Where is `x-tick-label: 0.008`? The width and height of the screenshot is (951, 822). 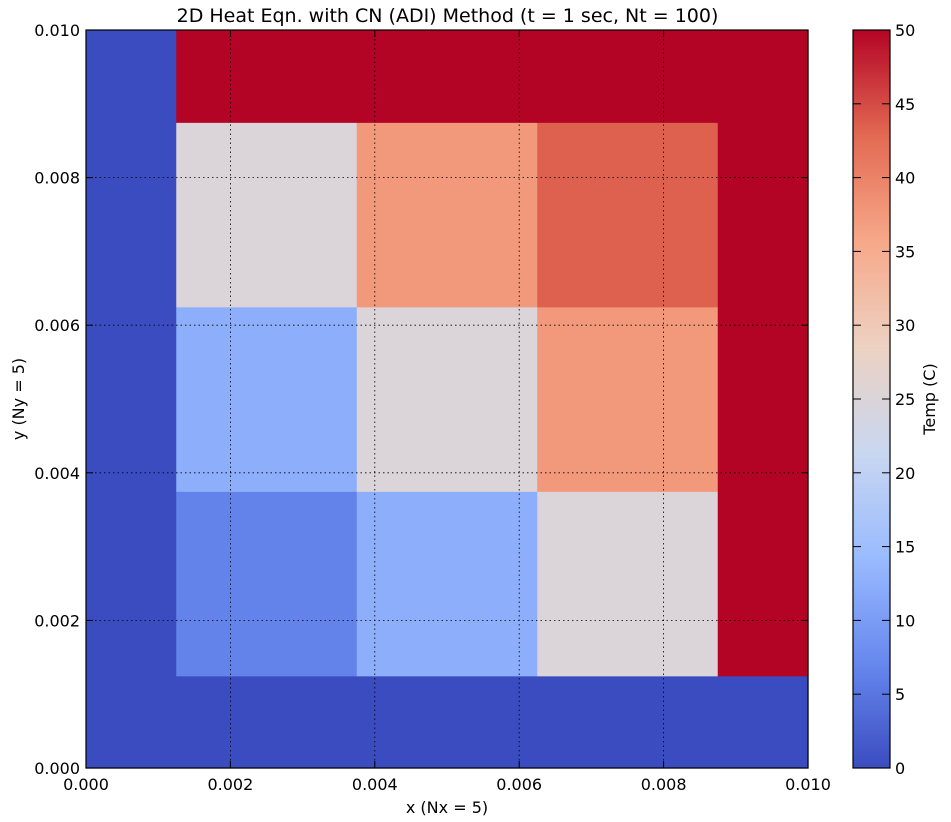 x-tick-label: 0.008 is located at coordinates (664, 784).